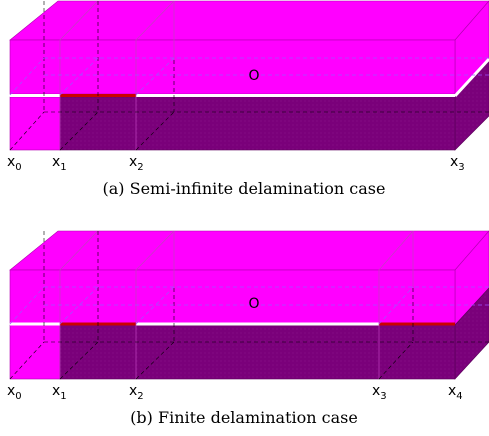 The width and height of the screenshot is (489, 436). I want to click on panel-a-lower-layer-bonded, so click(257, 123).